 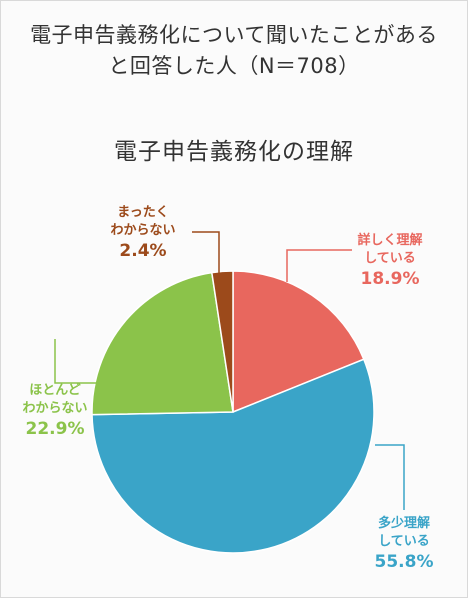 I want to click on header-line-2: と回答した人（N＝708）, so click(x=234, y=66).